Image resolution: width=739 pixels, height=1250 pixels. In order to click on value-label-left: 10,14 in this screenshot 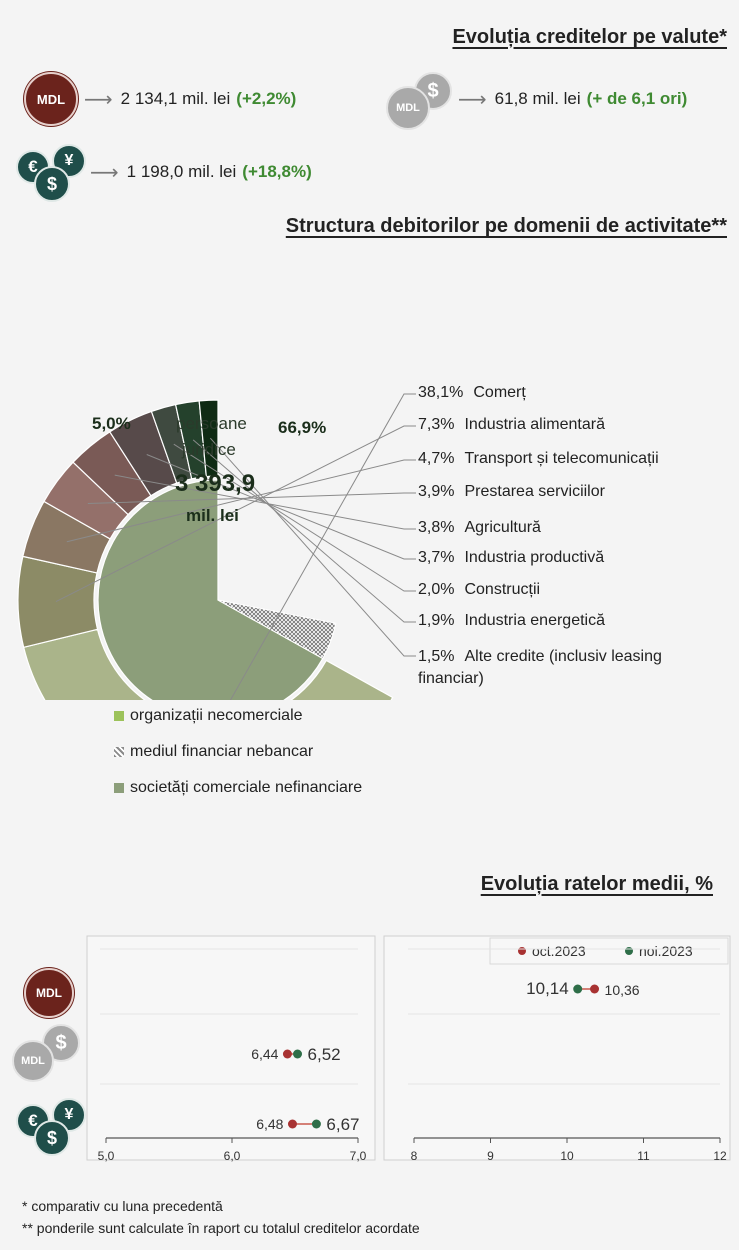, I will do `click(547, 988)`.